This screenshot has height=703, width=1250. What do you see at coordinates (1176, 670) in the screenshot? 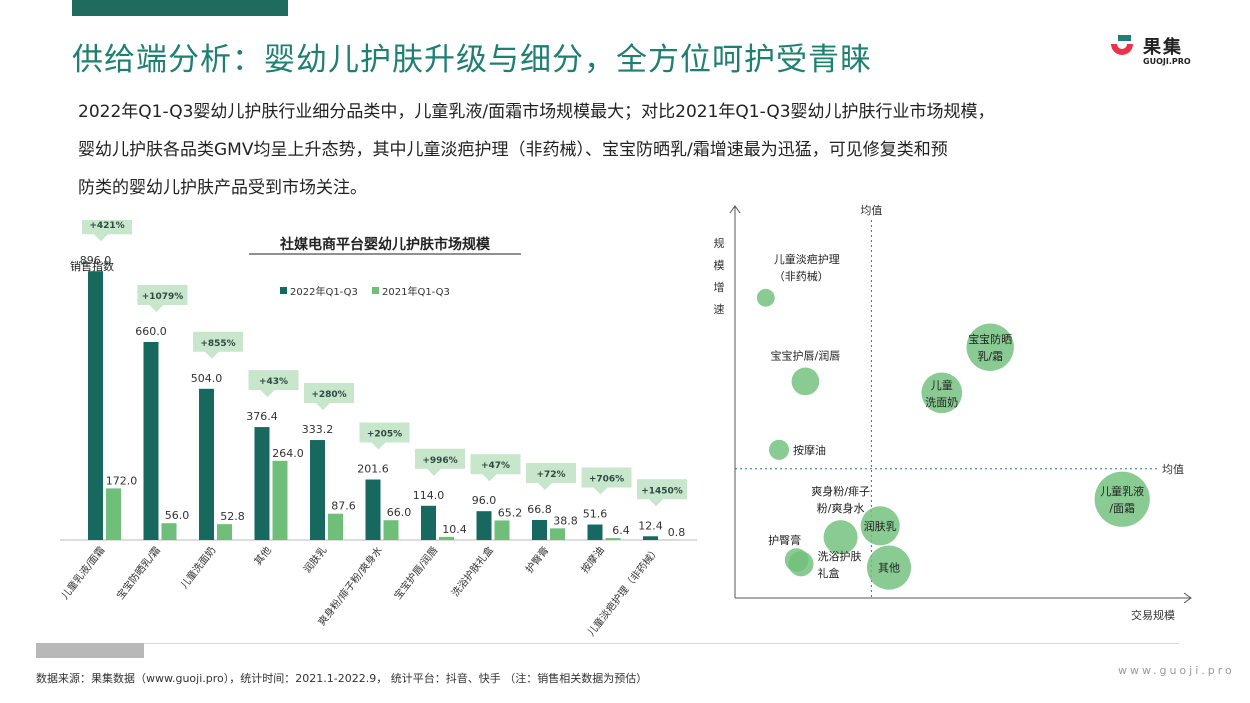
I see `site-url: www.guoji.pro` at bounding box center [1176, 670].